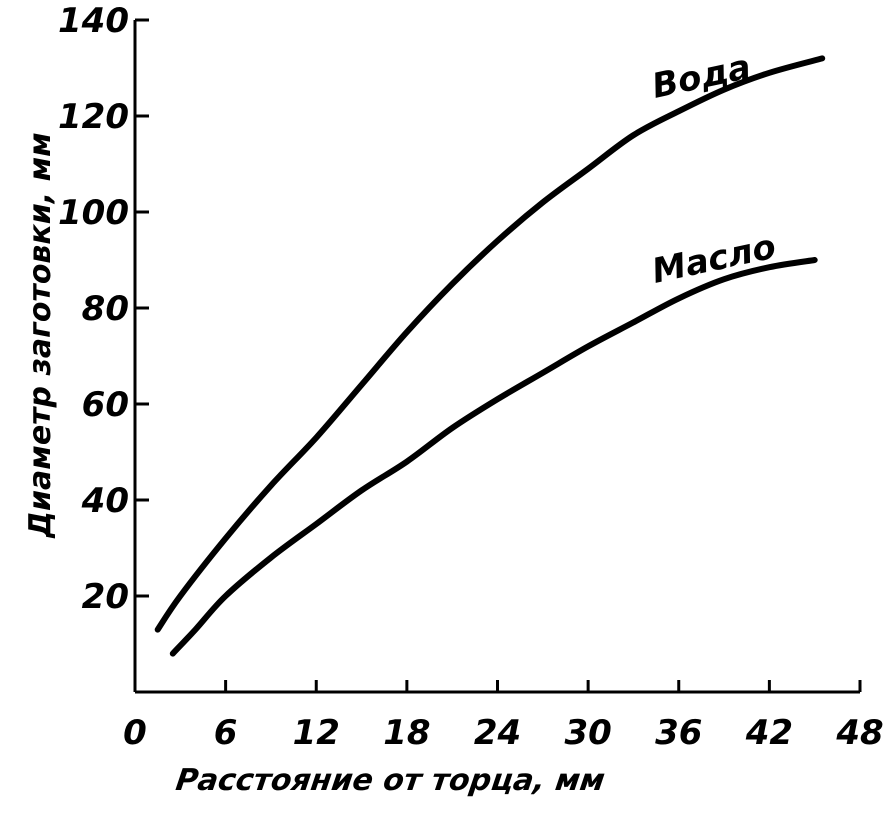 The width and height of the screenshot is (896, 824). What do you see at coordinates (587, 733) in the screenshot?
I see `x-tick-label: 30` at bounding box center [587, 733].